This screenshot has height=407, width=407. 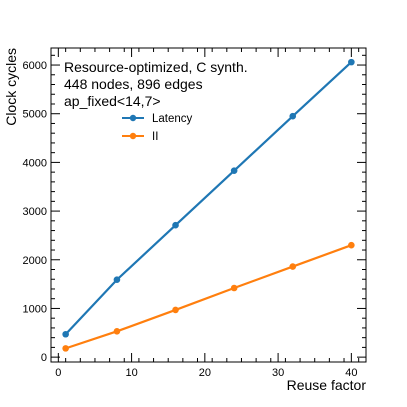 What do you see at coordinates (112, 101) in the screenshot?
I see `annotation-line-3: ap_fixed<14,7>` at bounding box center [112, 101].